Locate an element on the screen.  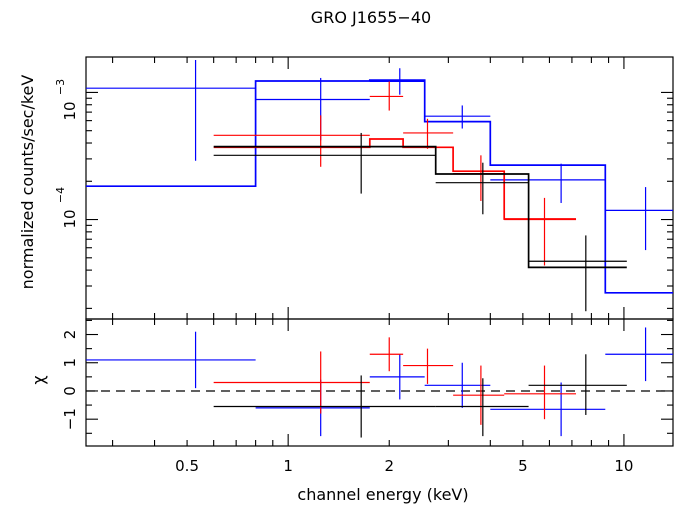
y-tick-label-1e-4: 10 −4 is located at coordinates (66, 208).